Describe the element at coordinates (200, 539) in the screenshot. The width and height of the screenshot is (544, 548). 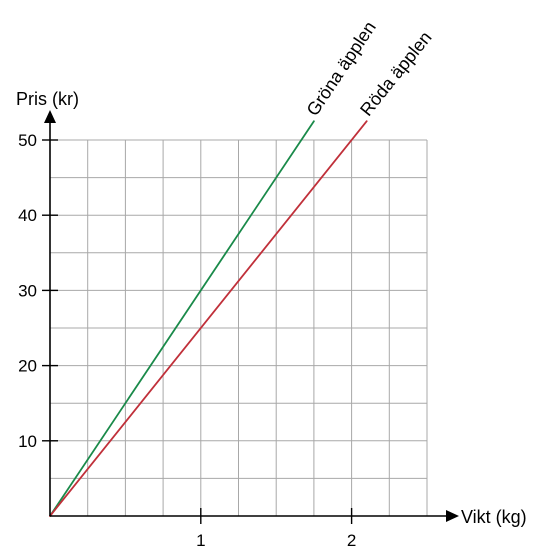
I see `x-tick-label: 1` at that location.